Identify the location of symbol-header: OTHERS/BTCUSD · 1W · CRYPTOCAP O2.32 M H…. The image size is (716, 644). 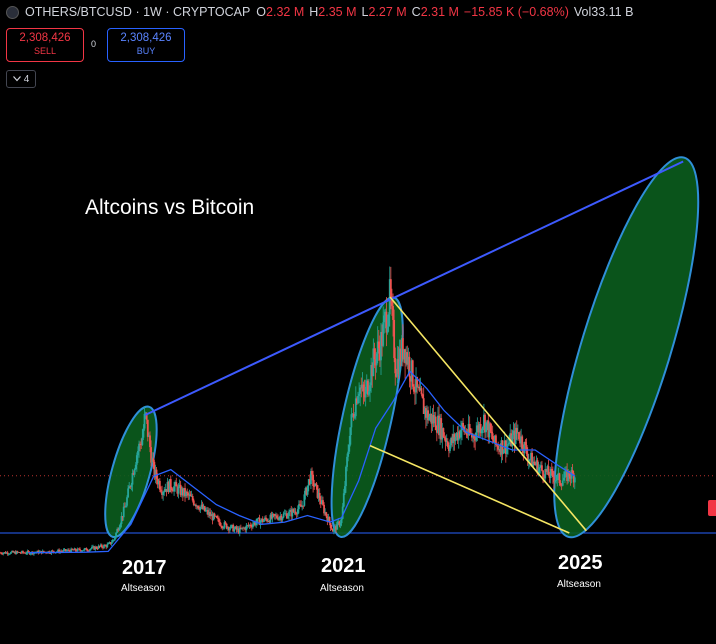
(358, 12).